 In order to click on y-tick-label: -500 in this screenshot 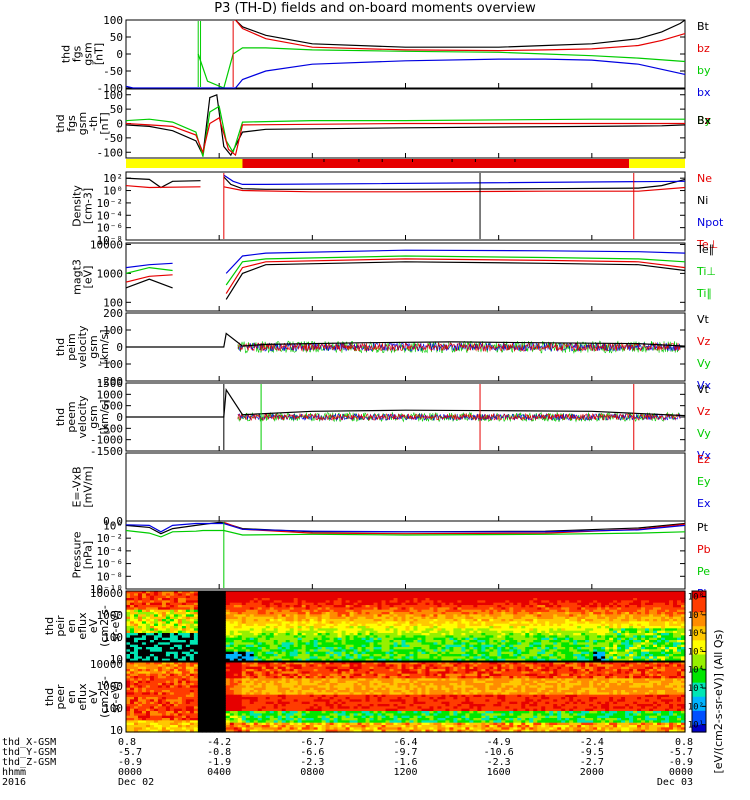, I will do `click(110, 428)`.